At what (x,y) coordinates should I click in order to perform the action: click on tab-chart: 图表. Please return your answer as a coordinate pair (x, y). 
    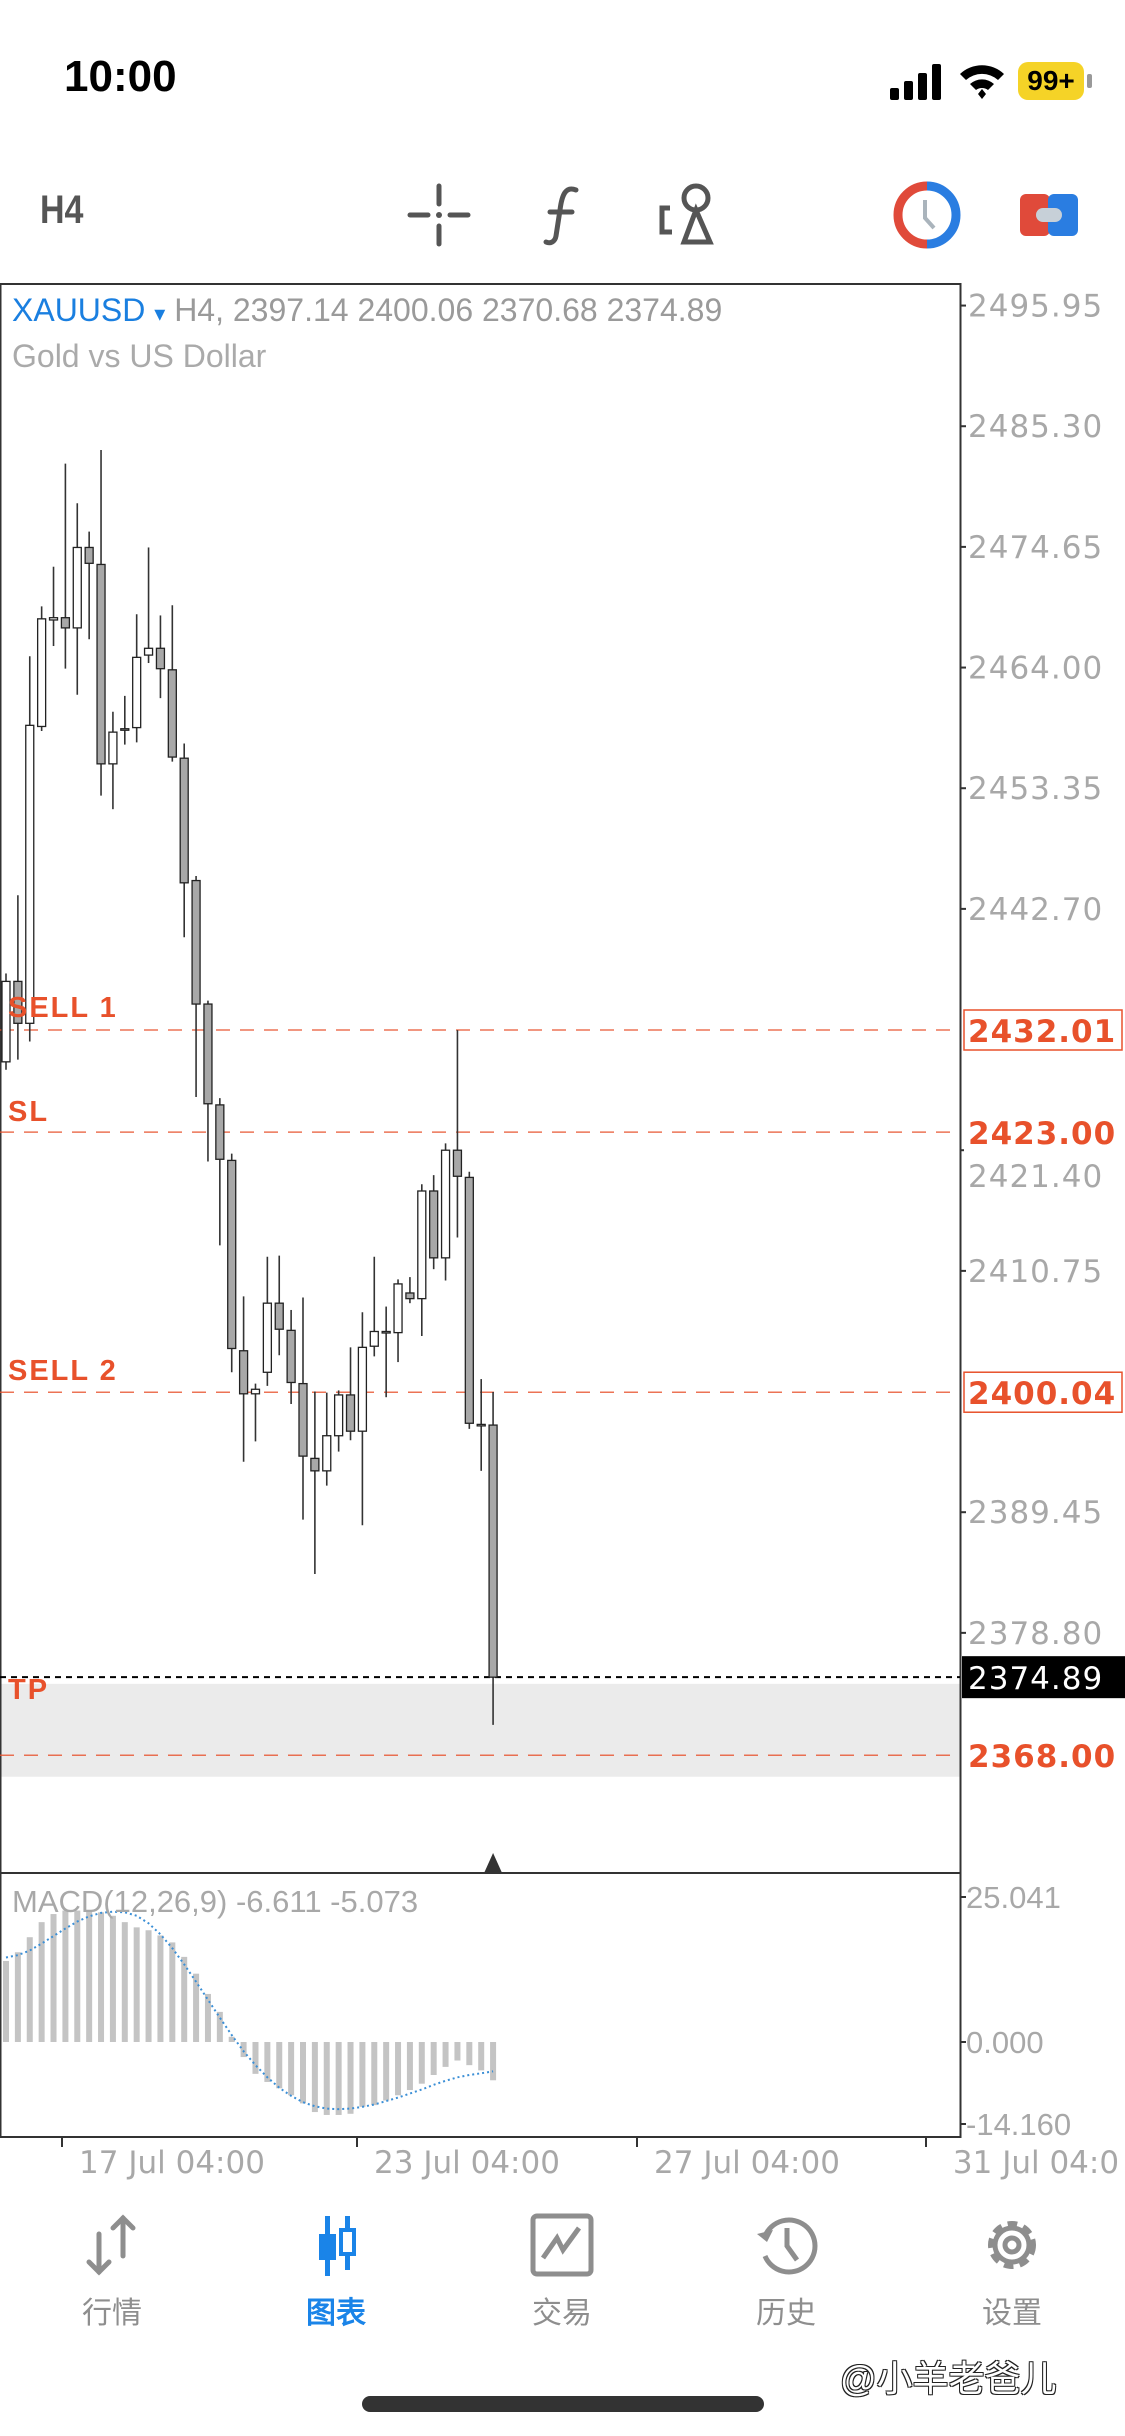
    Looking at the image, I should click on (336, 2271).